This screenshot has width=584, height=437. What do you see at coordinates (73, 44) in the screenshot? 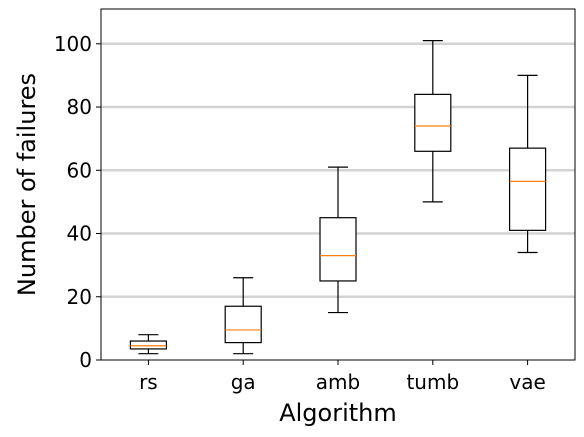
I see `y-tick-label: 100` at bounding box center [73, 44].